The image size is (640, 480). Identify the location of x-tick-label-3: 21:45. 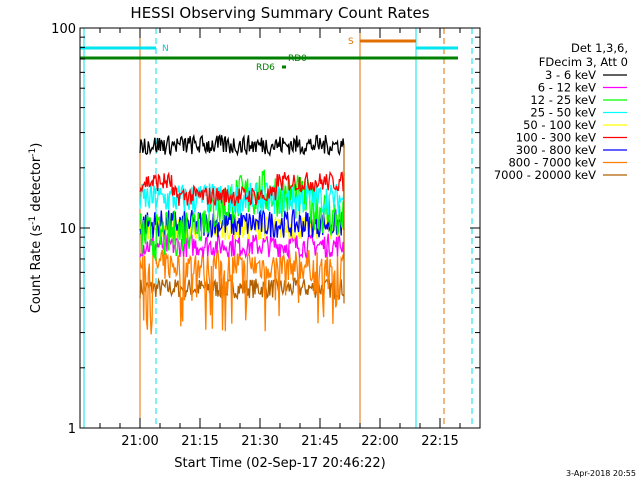
(319, 441).